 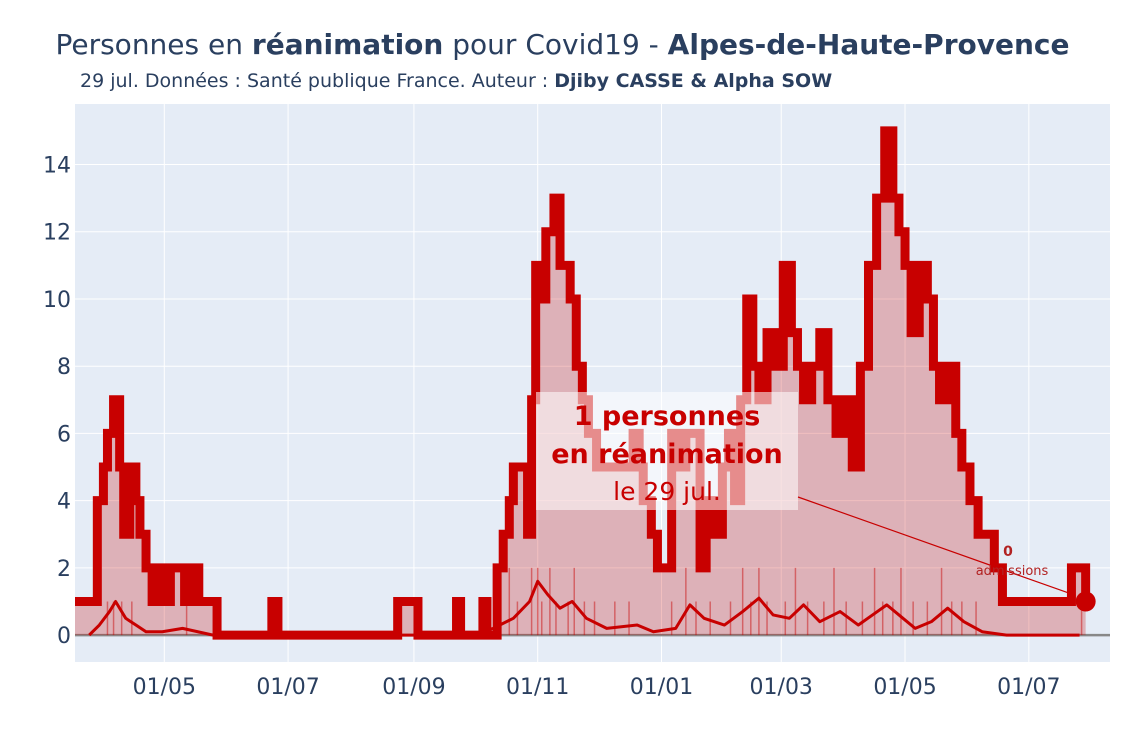 What do you see at coordinates (936, 546) in the screenshot?
I see `annotation-arrow` at bounding box center [936, 546].